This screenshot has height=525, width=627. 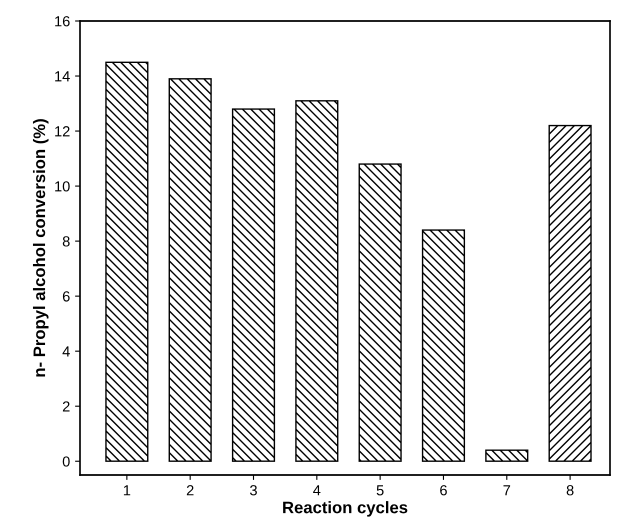 What do you see at coordinates (506, 490) in the screenshot?
I see `x-tick-label: 7` at bounding box center [506, 490].